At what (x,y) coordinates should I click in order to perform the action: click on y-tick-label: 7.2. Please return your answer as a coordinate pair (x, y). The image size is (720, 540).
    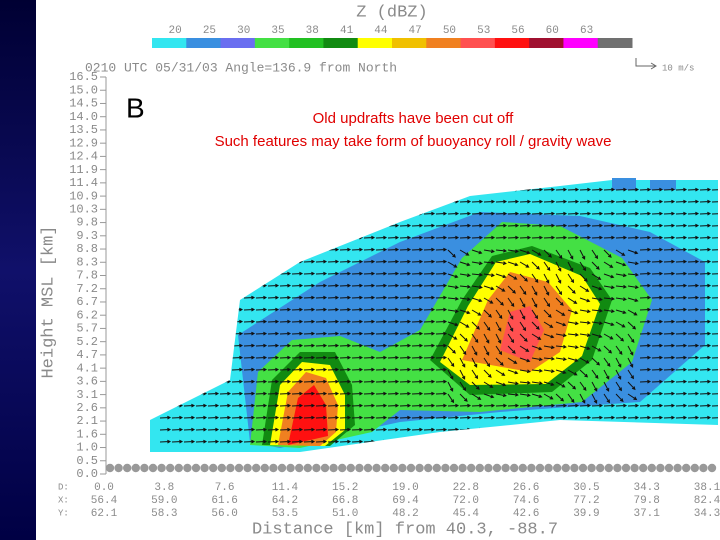
    Looking at the image, I should click on (87, 289).